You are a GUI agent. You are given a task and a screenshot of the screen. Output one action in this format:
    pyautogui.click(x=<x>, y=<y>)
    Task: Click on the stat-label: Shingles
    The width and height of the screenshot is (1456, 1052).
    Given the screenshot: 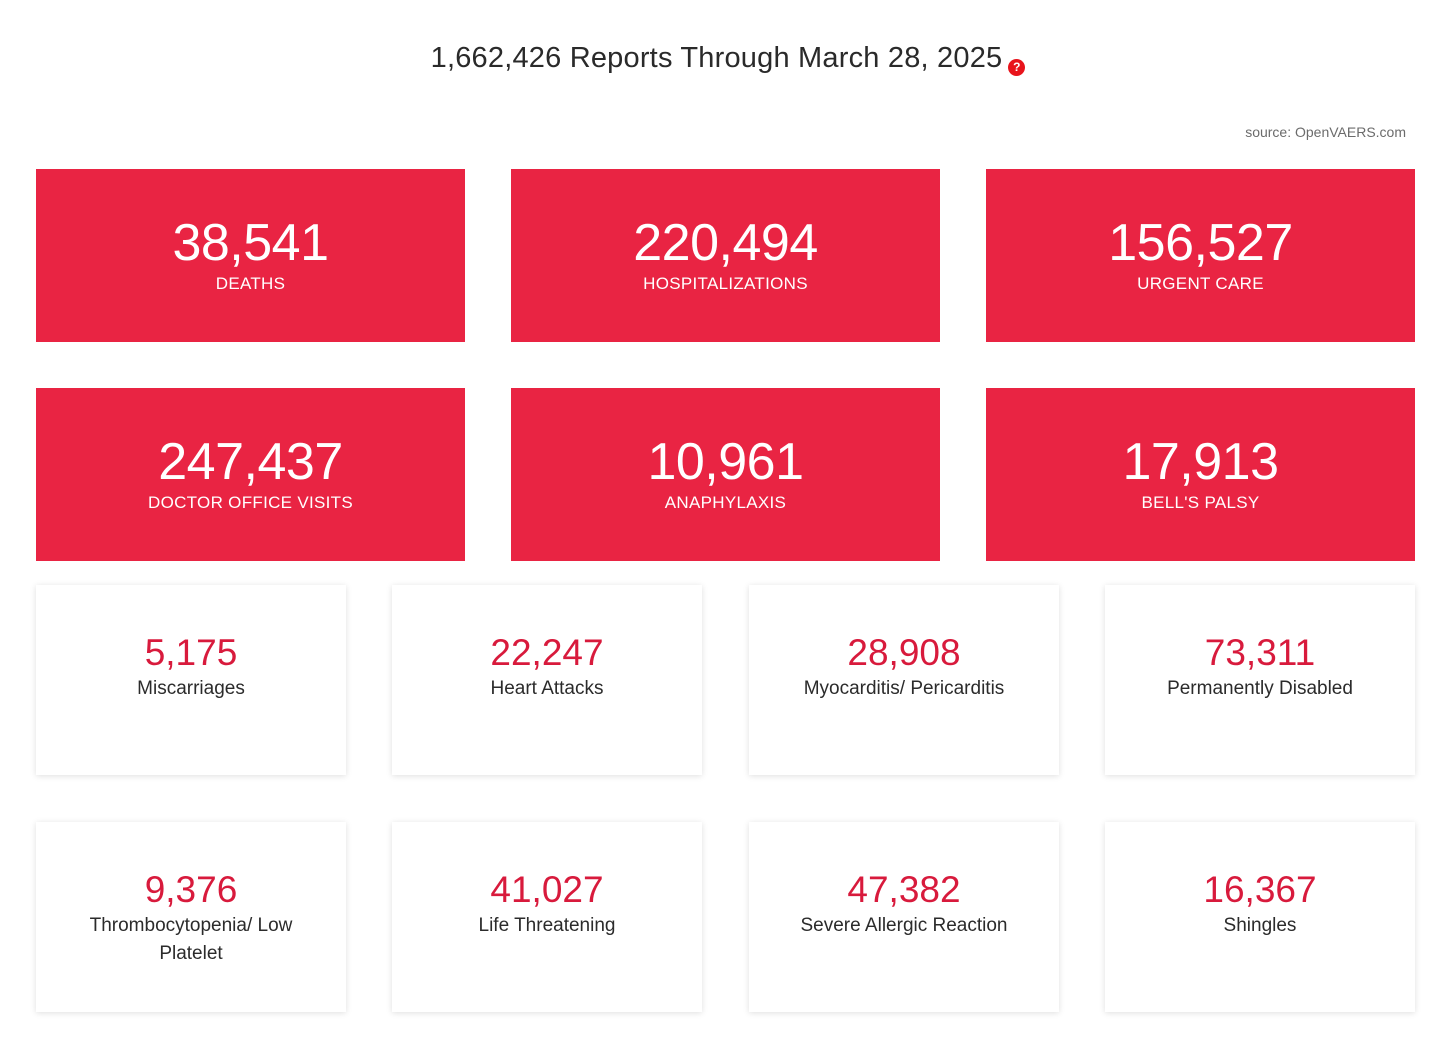 What is the action you would take?
    pyautogui.click(x=1260, y=925)
    